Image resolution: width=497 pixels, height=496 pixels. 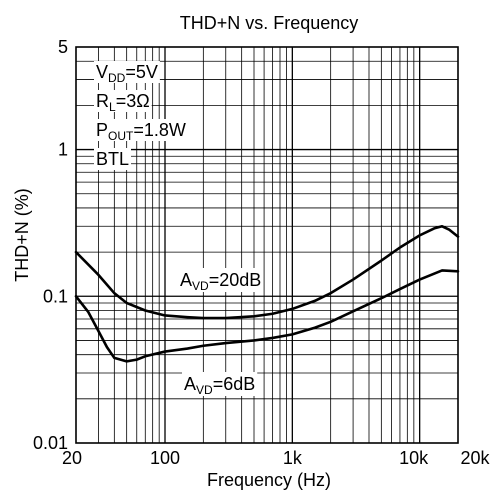 What do you see at coordinates (475, 458) in the screenshot?
I see `x-tick-label: 20k` at bounding box center [475, 458].